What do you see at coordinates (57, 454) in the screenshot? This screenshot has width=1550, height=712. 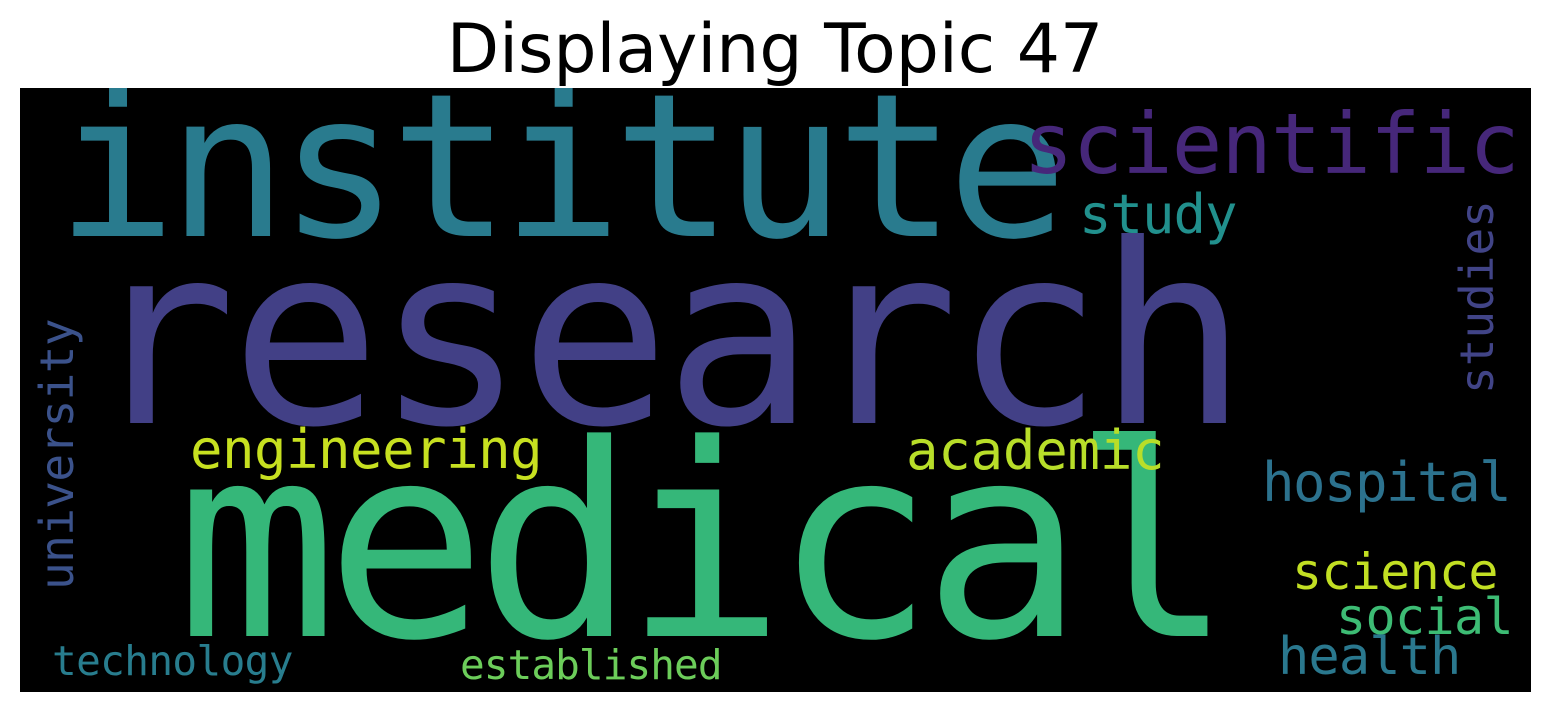 I see `word-university: university` at bounding box center [57, 454].